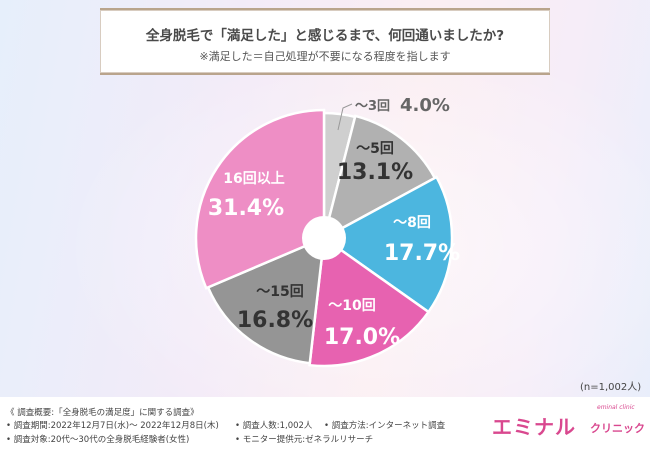 This screenshot has width=650, height=450. Describe the element at coordinates (375, 149) in the screenshot. I see `slice-label-1: 〜5回` at that location.